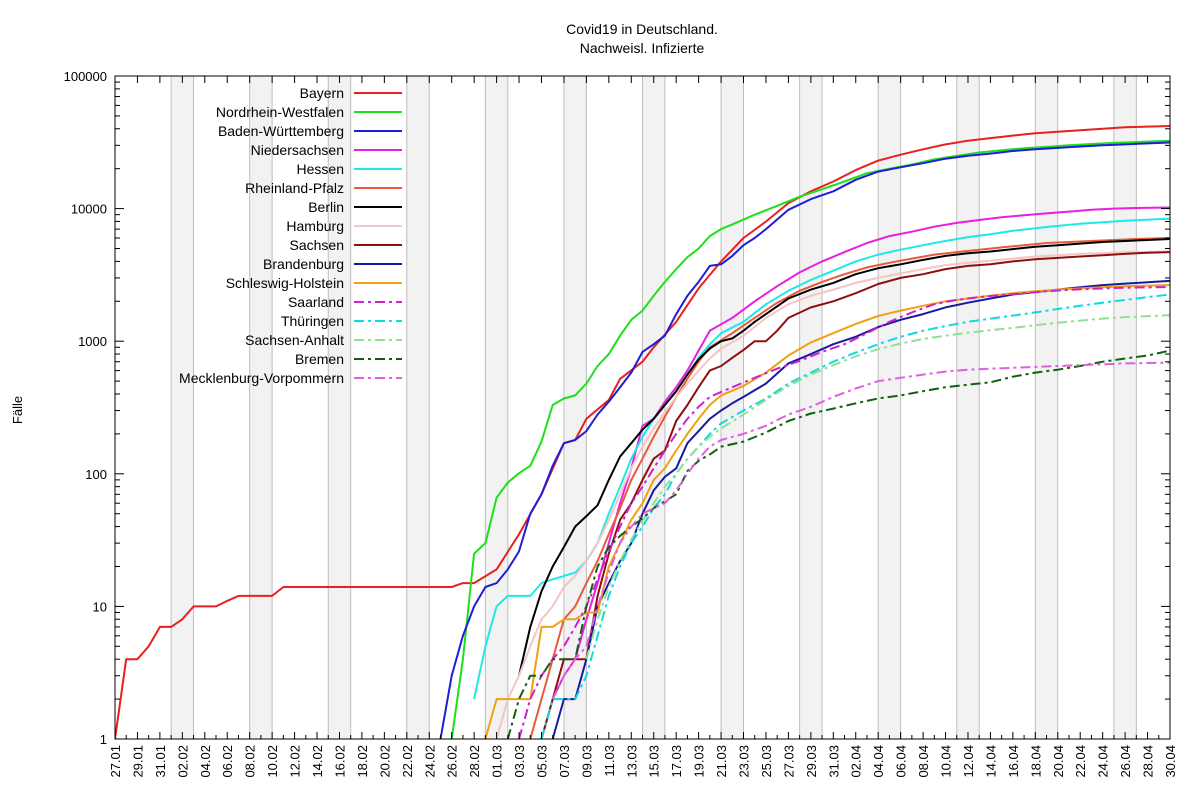 The image size is (1200, 800). What do you see at coordinates (631, 761) in the screenshot?
I see `x-tick-label: 13.03` at bounding box center [631, 761].